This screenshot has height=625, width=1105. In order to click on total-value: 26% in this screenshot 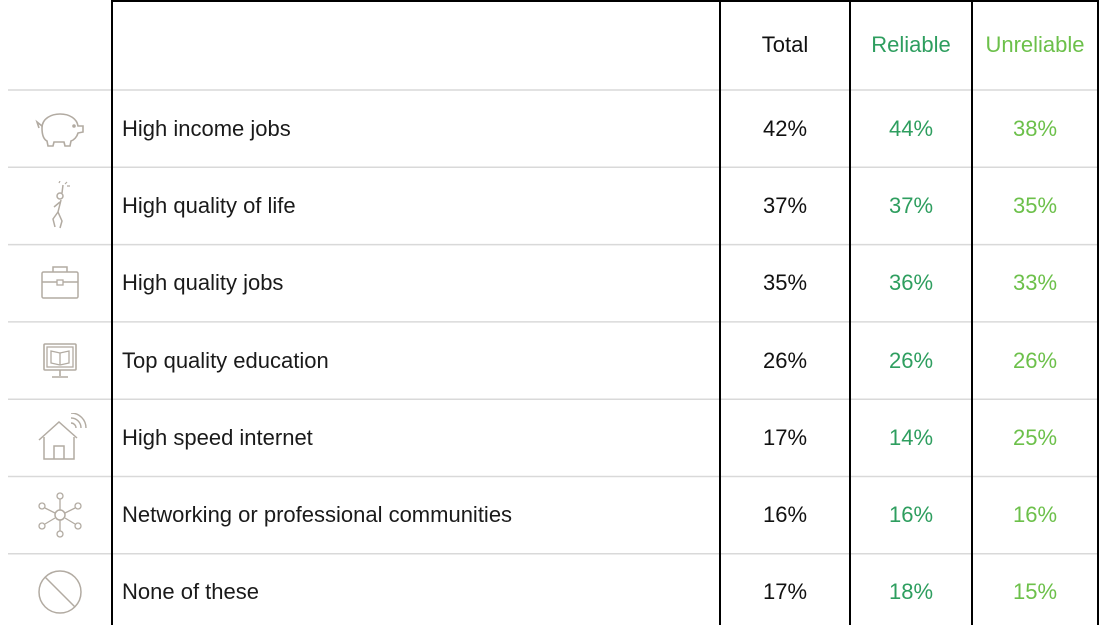, I will do `click(785, 360)`.